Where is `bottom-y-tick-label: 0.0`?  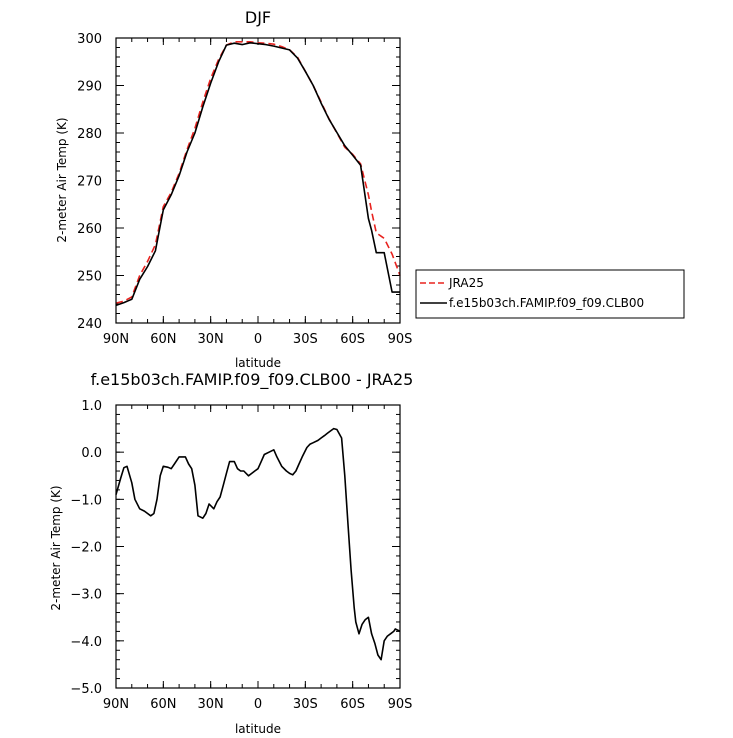 bottom-y-tick-label: 0.0 is located at coordinates (91, 453).